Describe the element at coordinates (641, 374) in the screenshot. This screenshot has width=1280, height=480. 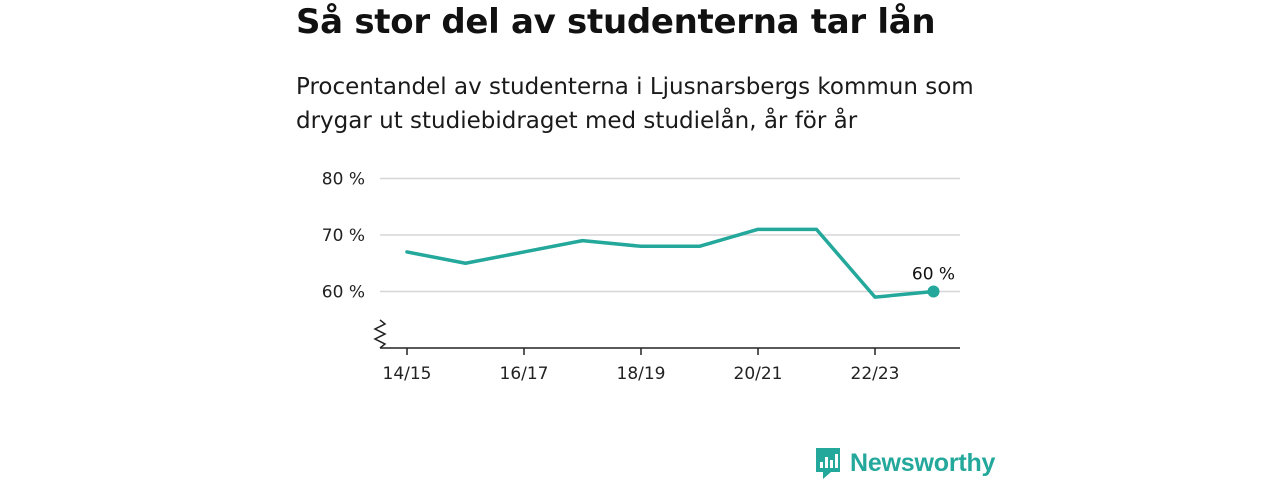
I see `x-tick-label: 18/19` at that location.